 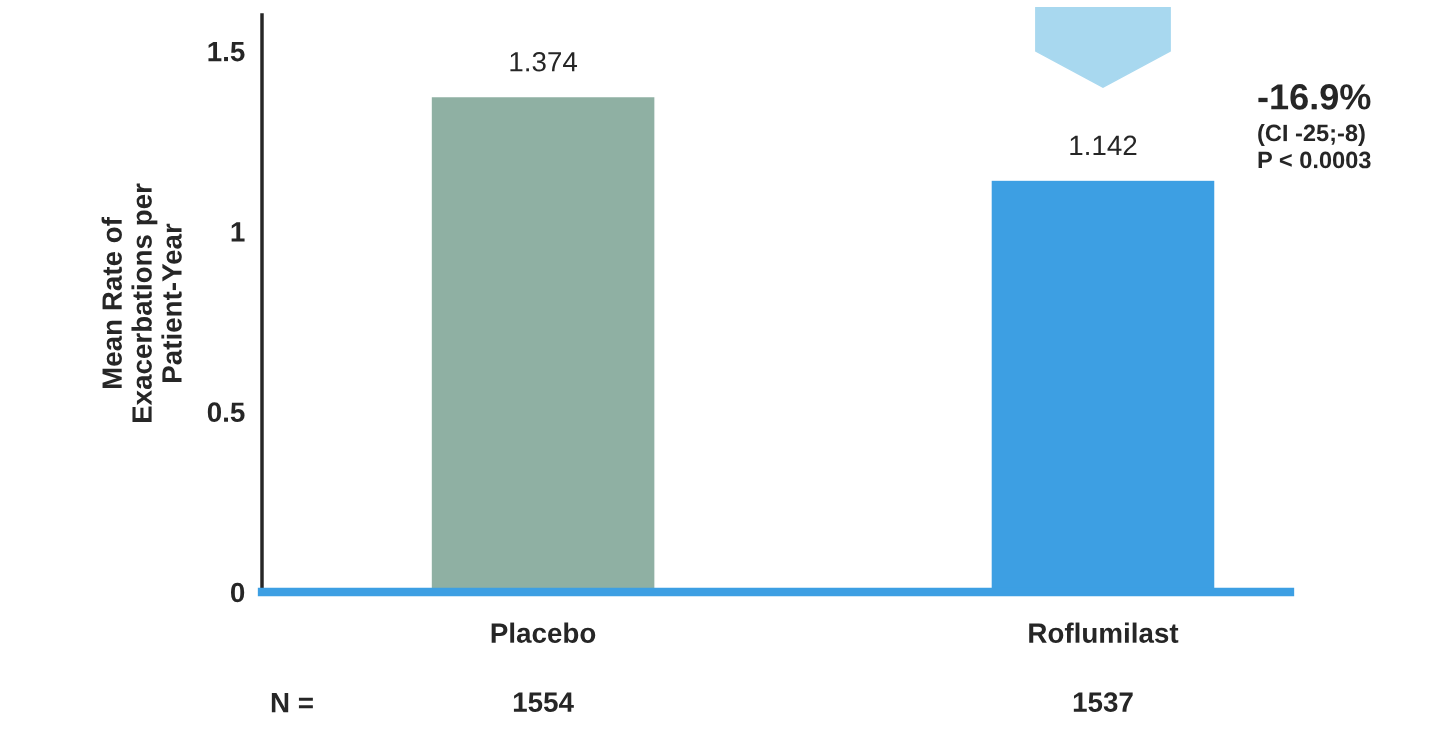 I want to click on y-tick-label: 0, so click(x=237, y=592).